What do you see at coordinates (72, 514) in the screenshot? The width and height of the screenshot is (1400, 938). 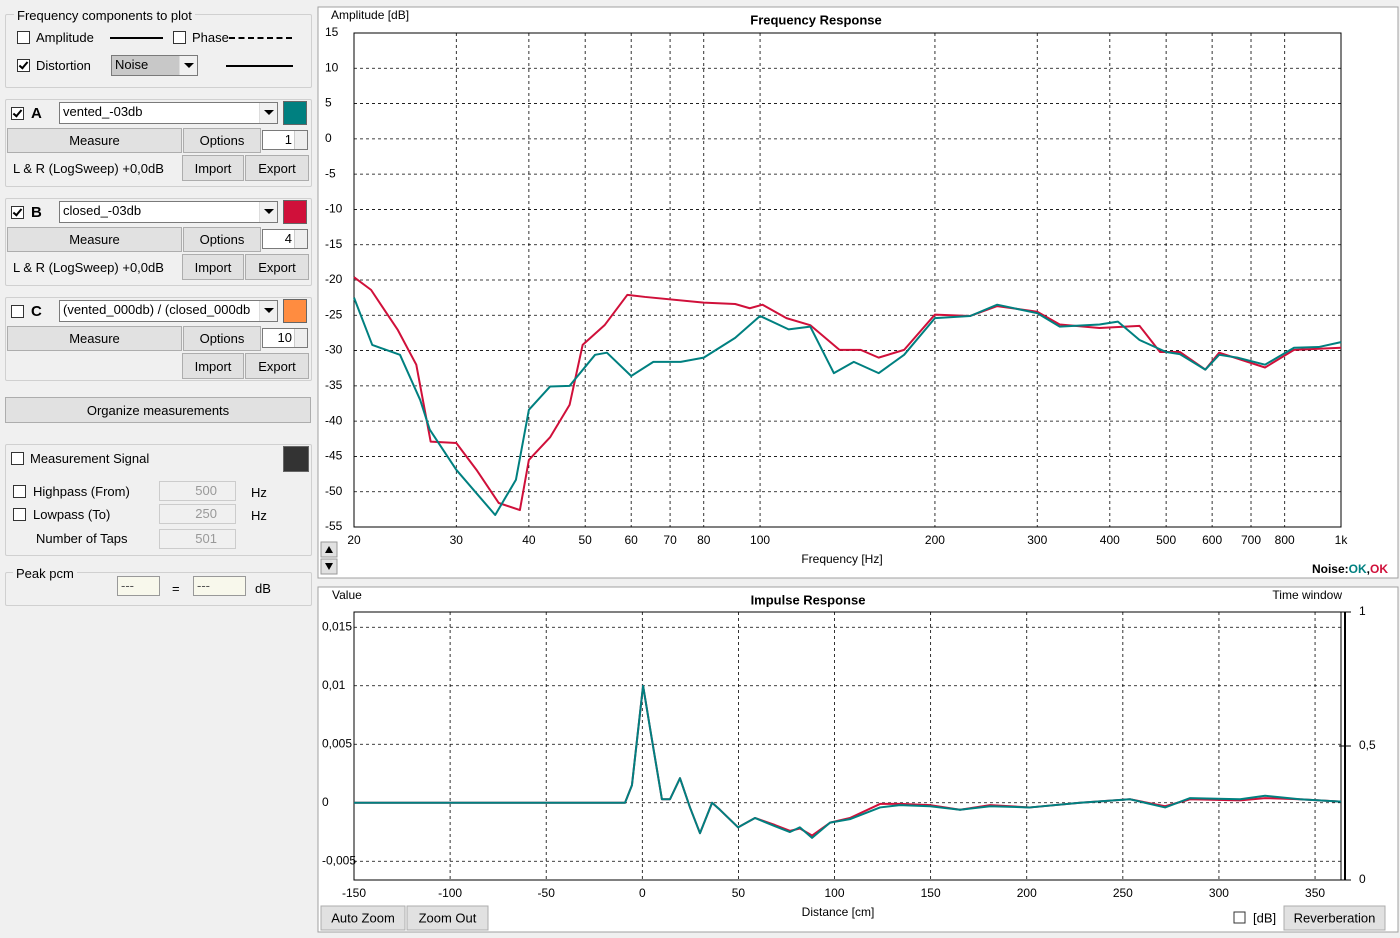 I see `lowpass-label: Lowpass (To)` at bounding box center [72, 514].